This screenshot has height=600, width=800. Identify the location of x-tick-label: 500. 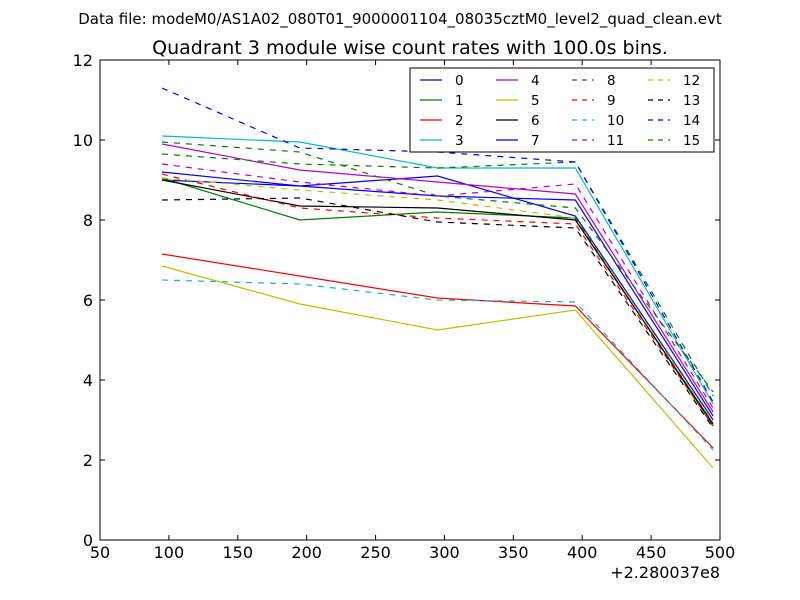
(720, 552).